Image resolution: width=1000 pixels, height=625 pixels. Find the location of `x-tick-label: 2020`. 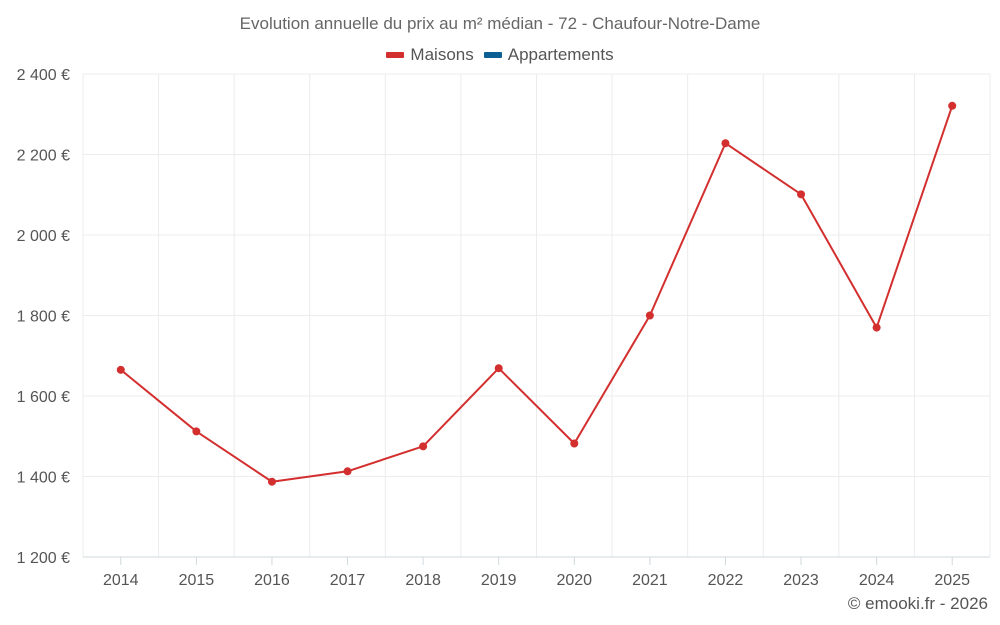

x-tick-label: 2020 is located at coordinates (574, 580).